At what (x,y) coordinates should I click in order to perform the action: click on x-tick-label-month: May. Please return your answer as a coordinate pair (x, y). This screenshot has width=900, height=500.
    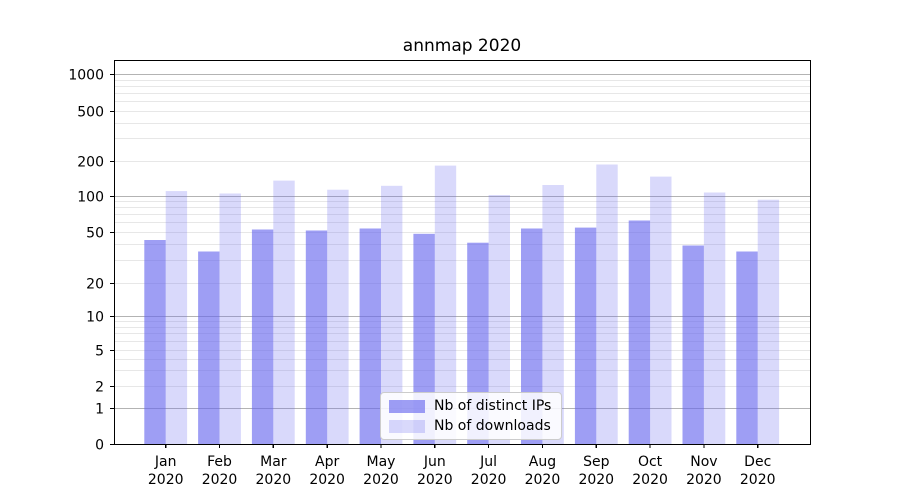
    Looking at the image, I should click on (381, 462).